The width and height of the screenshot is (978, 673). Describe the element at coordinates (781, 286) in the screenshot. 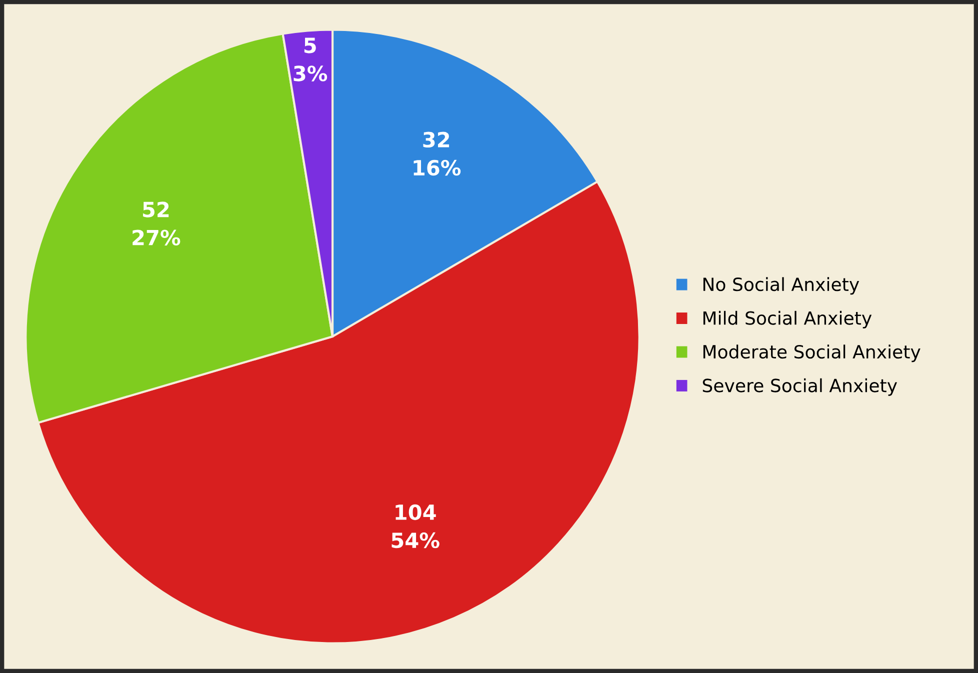

I see `legend-label: No Social Anxiety` at that location.